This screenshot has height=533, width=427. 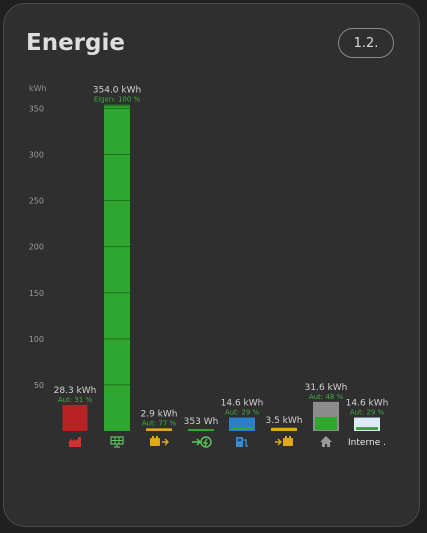 What do you see at coordinates (38, 88) in the screenshot?
I see `y-unit-label: kWh` at bounding box center [38, 88].